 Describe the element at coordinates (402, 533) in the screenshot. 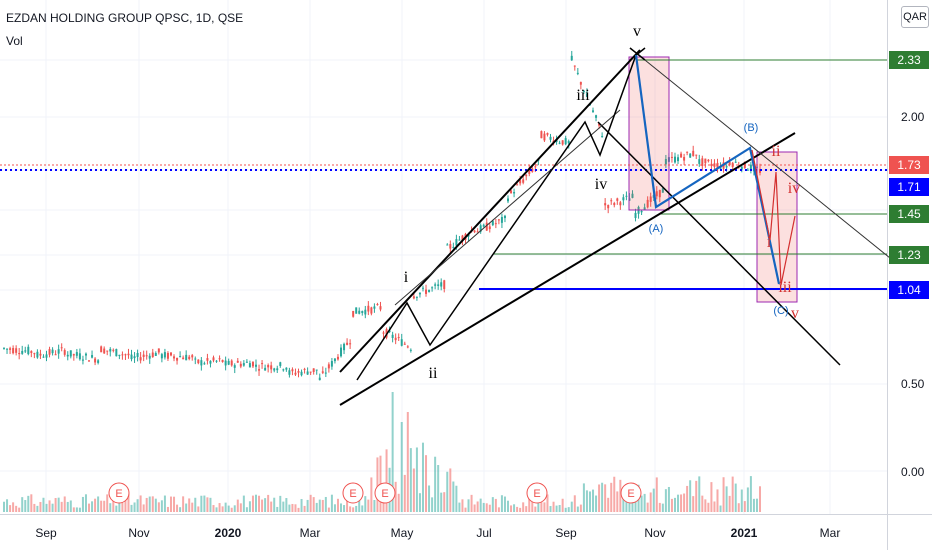

I see `time-tick-label: May` at that location.